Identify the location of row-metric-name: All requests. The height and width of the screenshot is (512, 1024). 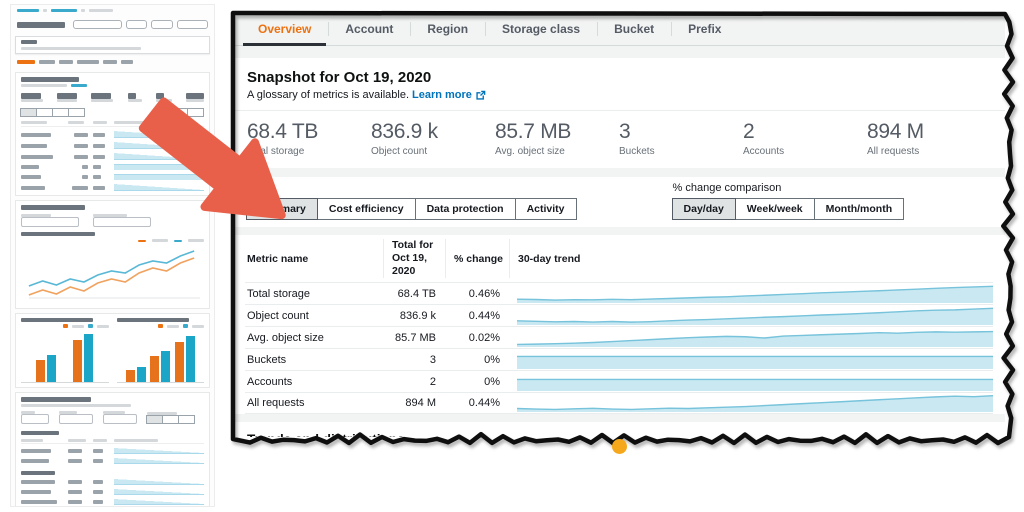
(276, 403).